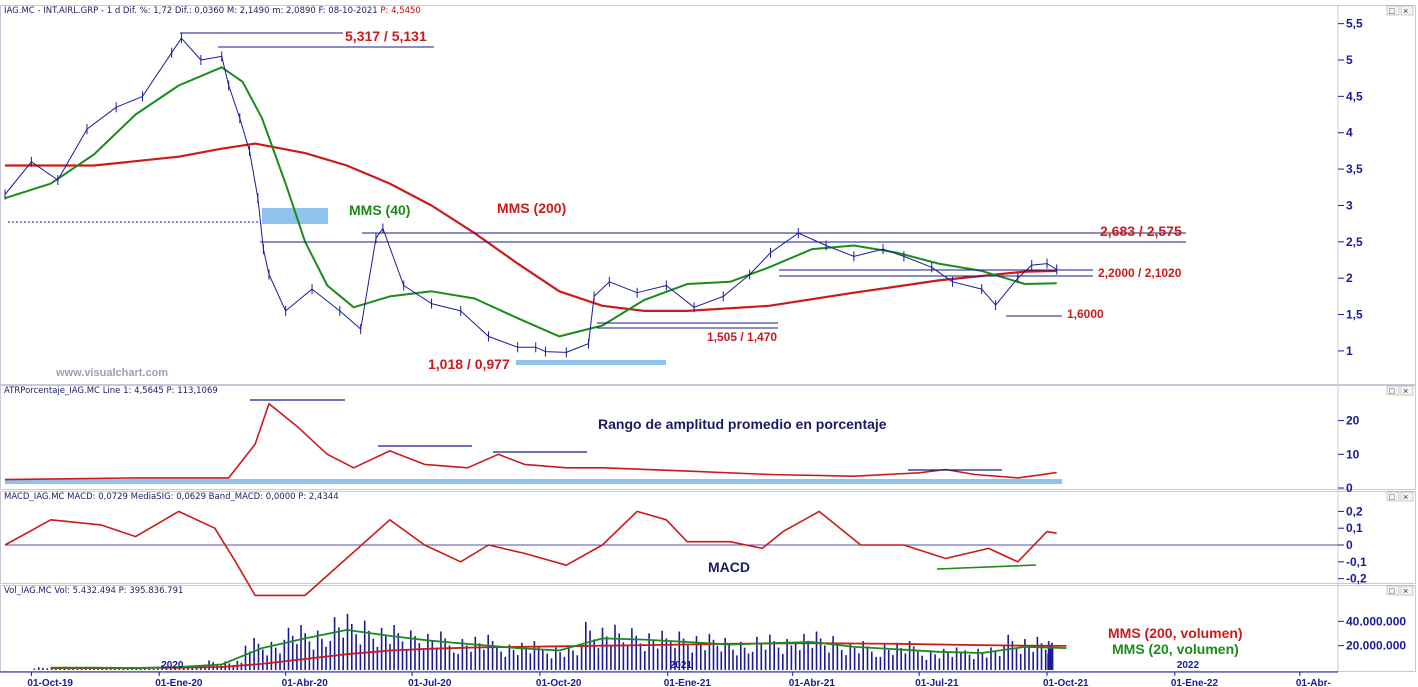  What do you see at coordinates (1349, 133) in the screenshot?
I see `price-y-tick: 4` at bounding box center [1349, 133].